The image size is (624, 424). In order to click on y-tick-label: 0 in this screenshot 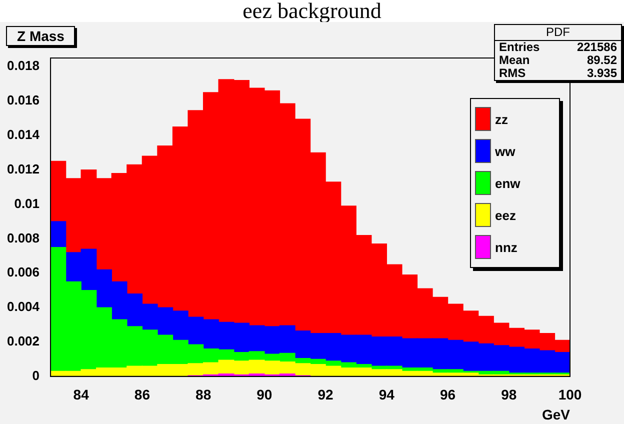, I will do `click(36, 375)`.